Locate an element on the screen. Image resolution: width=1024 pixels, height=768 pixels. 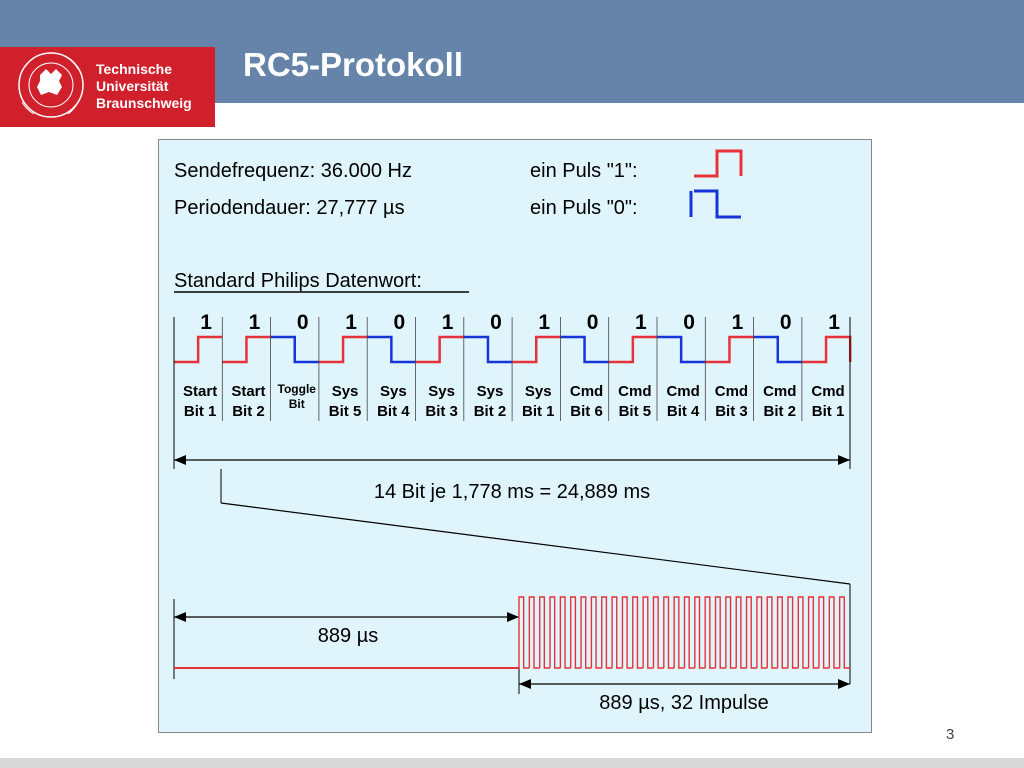
logo-line-3: Braunschweig is located at coordinates (144, 103).